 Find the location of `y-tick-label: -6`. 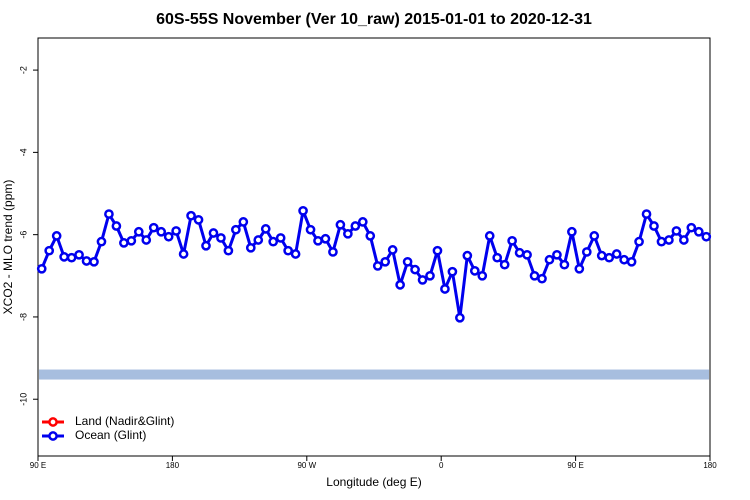

y-tick-label: -6 is located at coordinates (23, 235).